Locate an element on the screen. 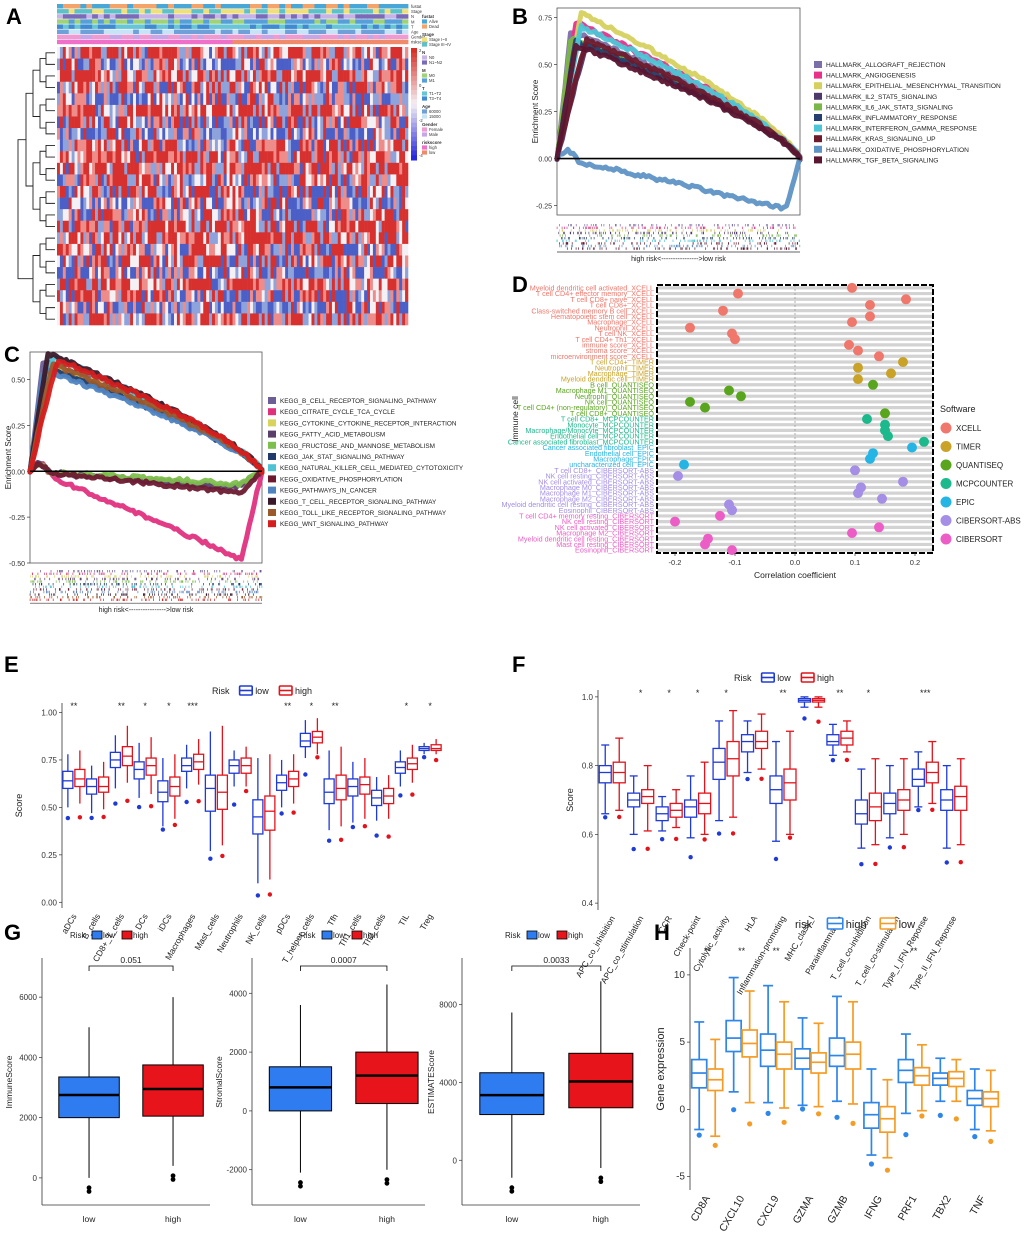  dendrogram-branch is located at coordinates (42, 255).